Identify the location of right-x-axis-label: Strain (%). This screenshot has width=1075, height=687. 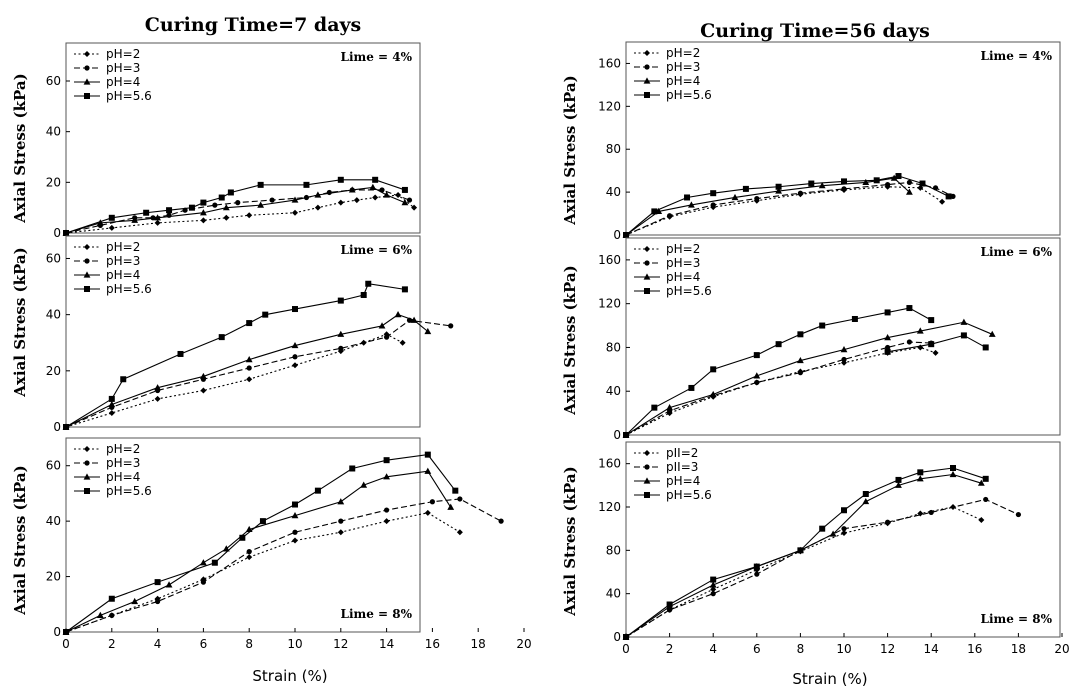
(829, 678).